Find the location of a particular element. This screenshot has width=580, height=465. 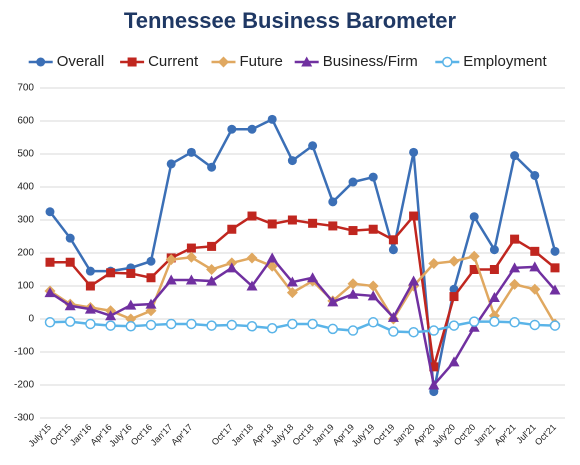

y-tick-label: 400 is located at coordinates (25, 187).